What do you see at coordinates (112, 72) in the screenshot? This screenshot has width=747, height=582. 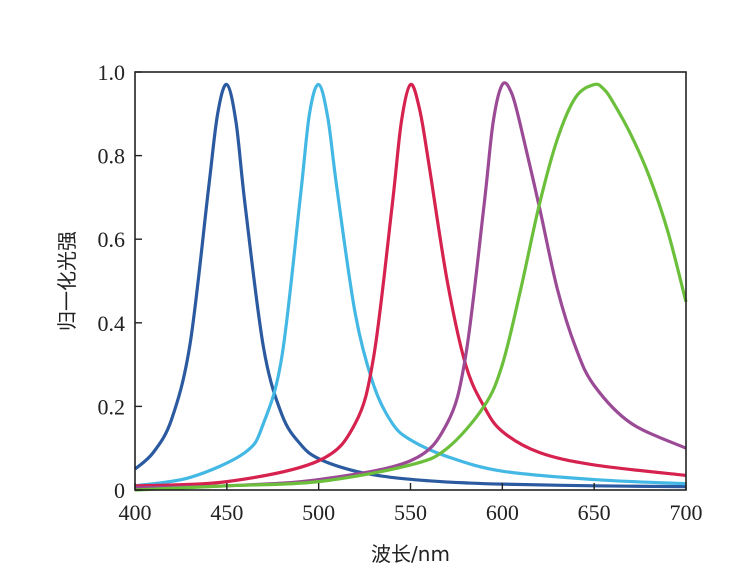 I see `y-tick-label: 1.0` at bounding box center [112, 72].